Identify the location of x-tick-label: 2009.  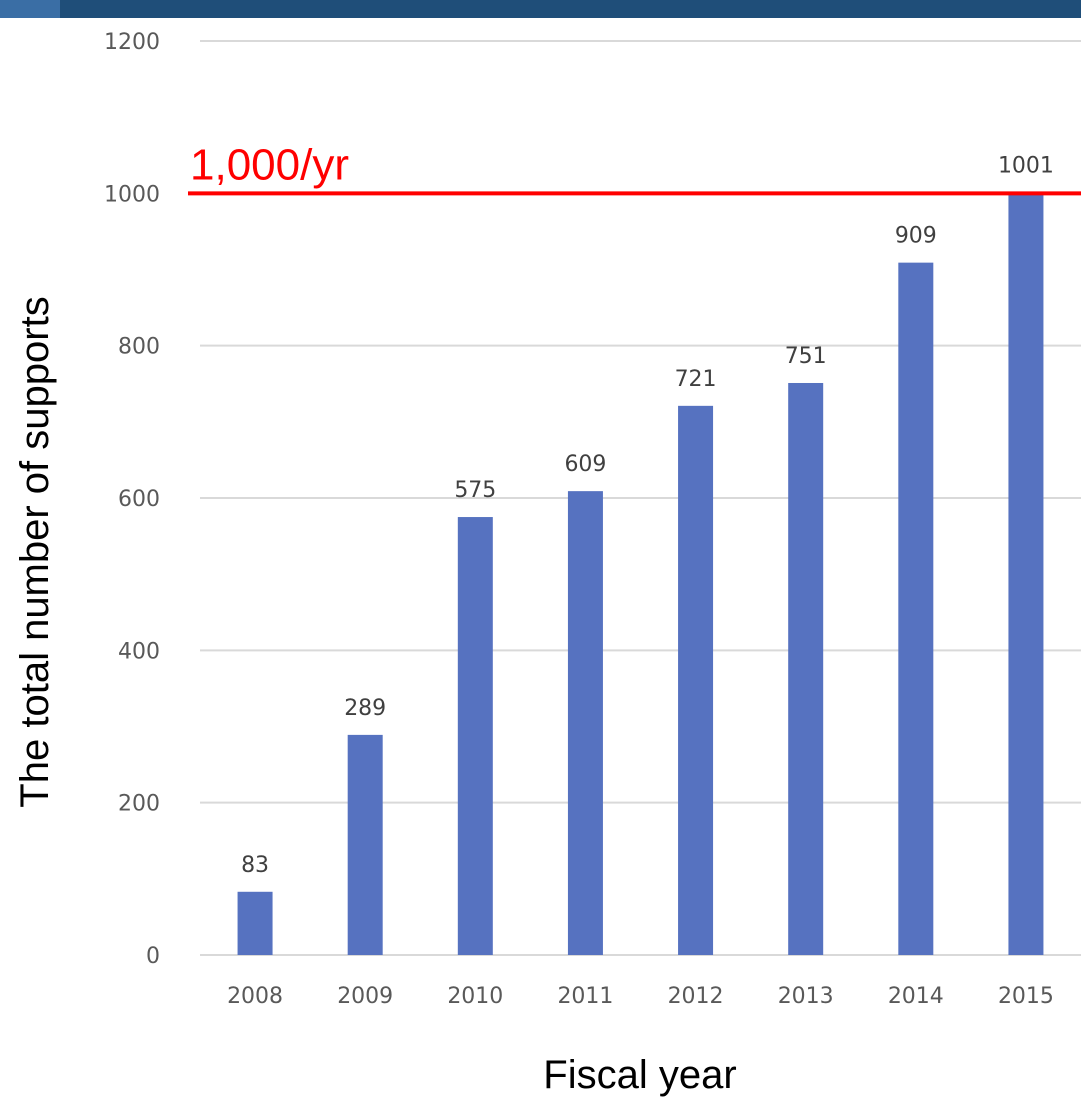
(365, 996).